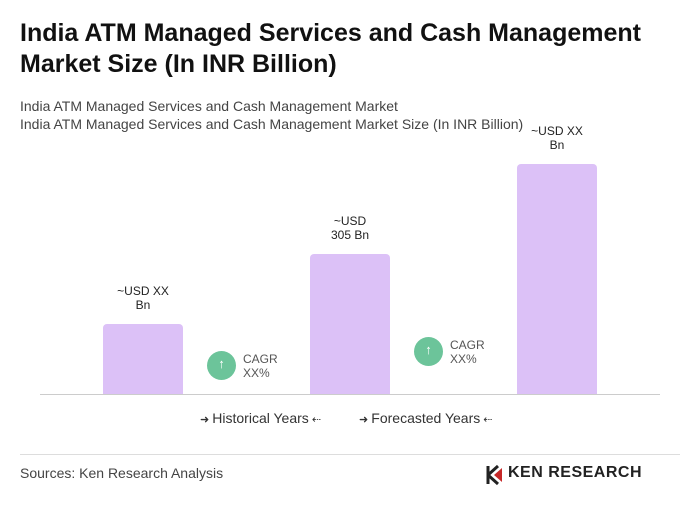  Describe the element at coordinates (575, 472) in the screenshot. I see `logo-text: KEN RESEARCH` at that location.